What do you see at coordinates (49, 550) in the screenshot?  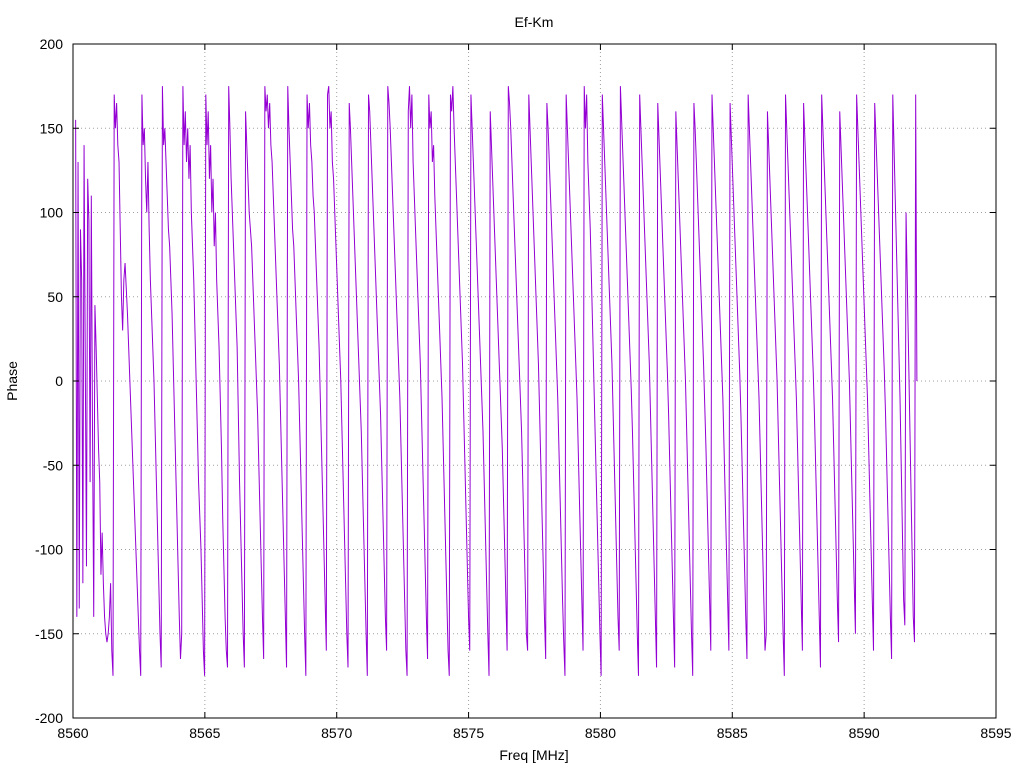 I see `y-tick-label: -100` at bounding box center [49, 550].